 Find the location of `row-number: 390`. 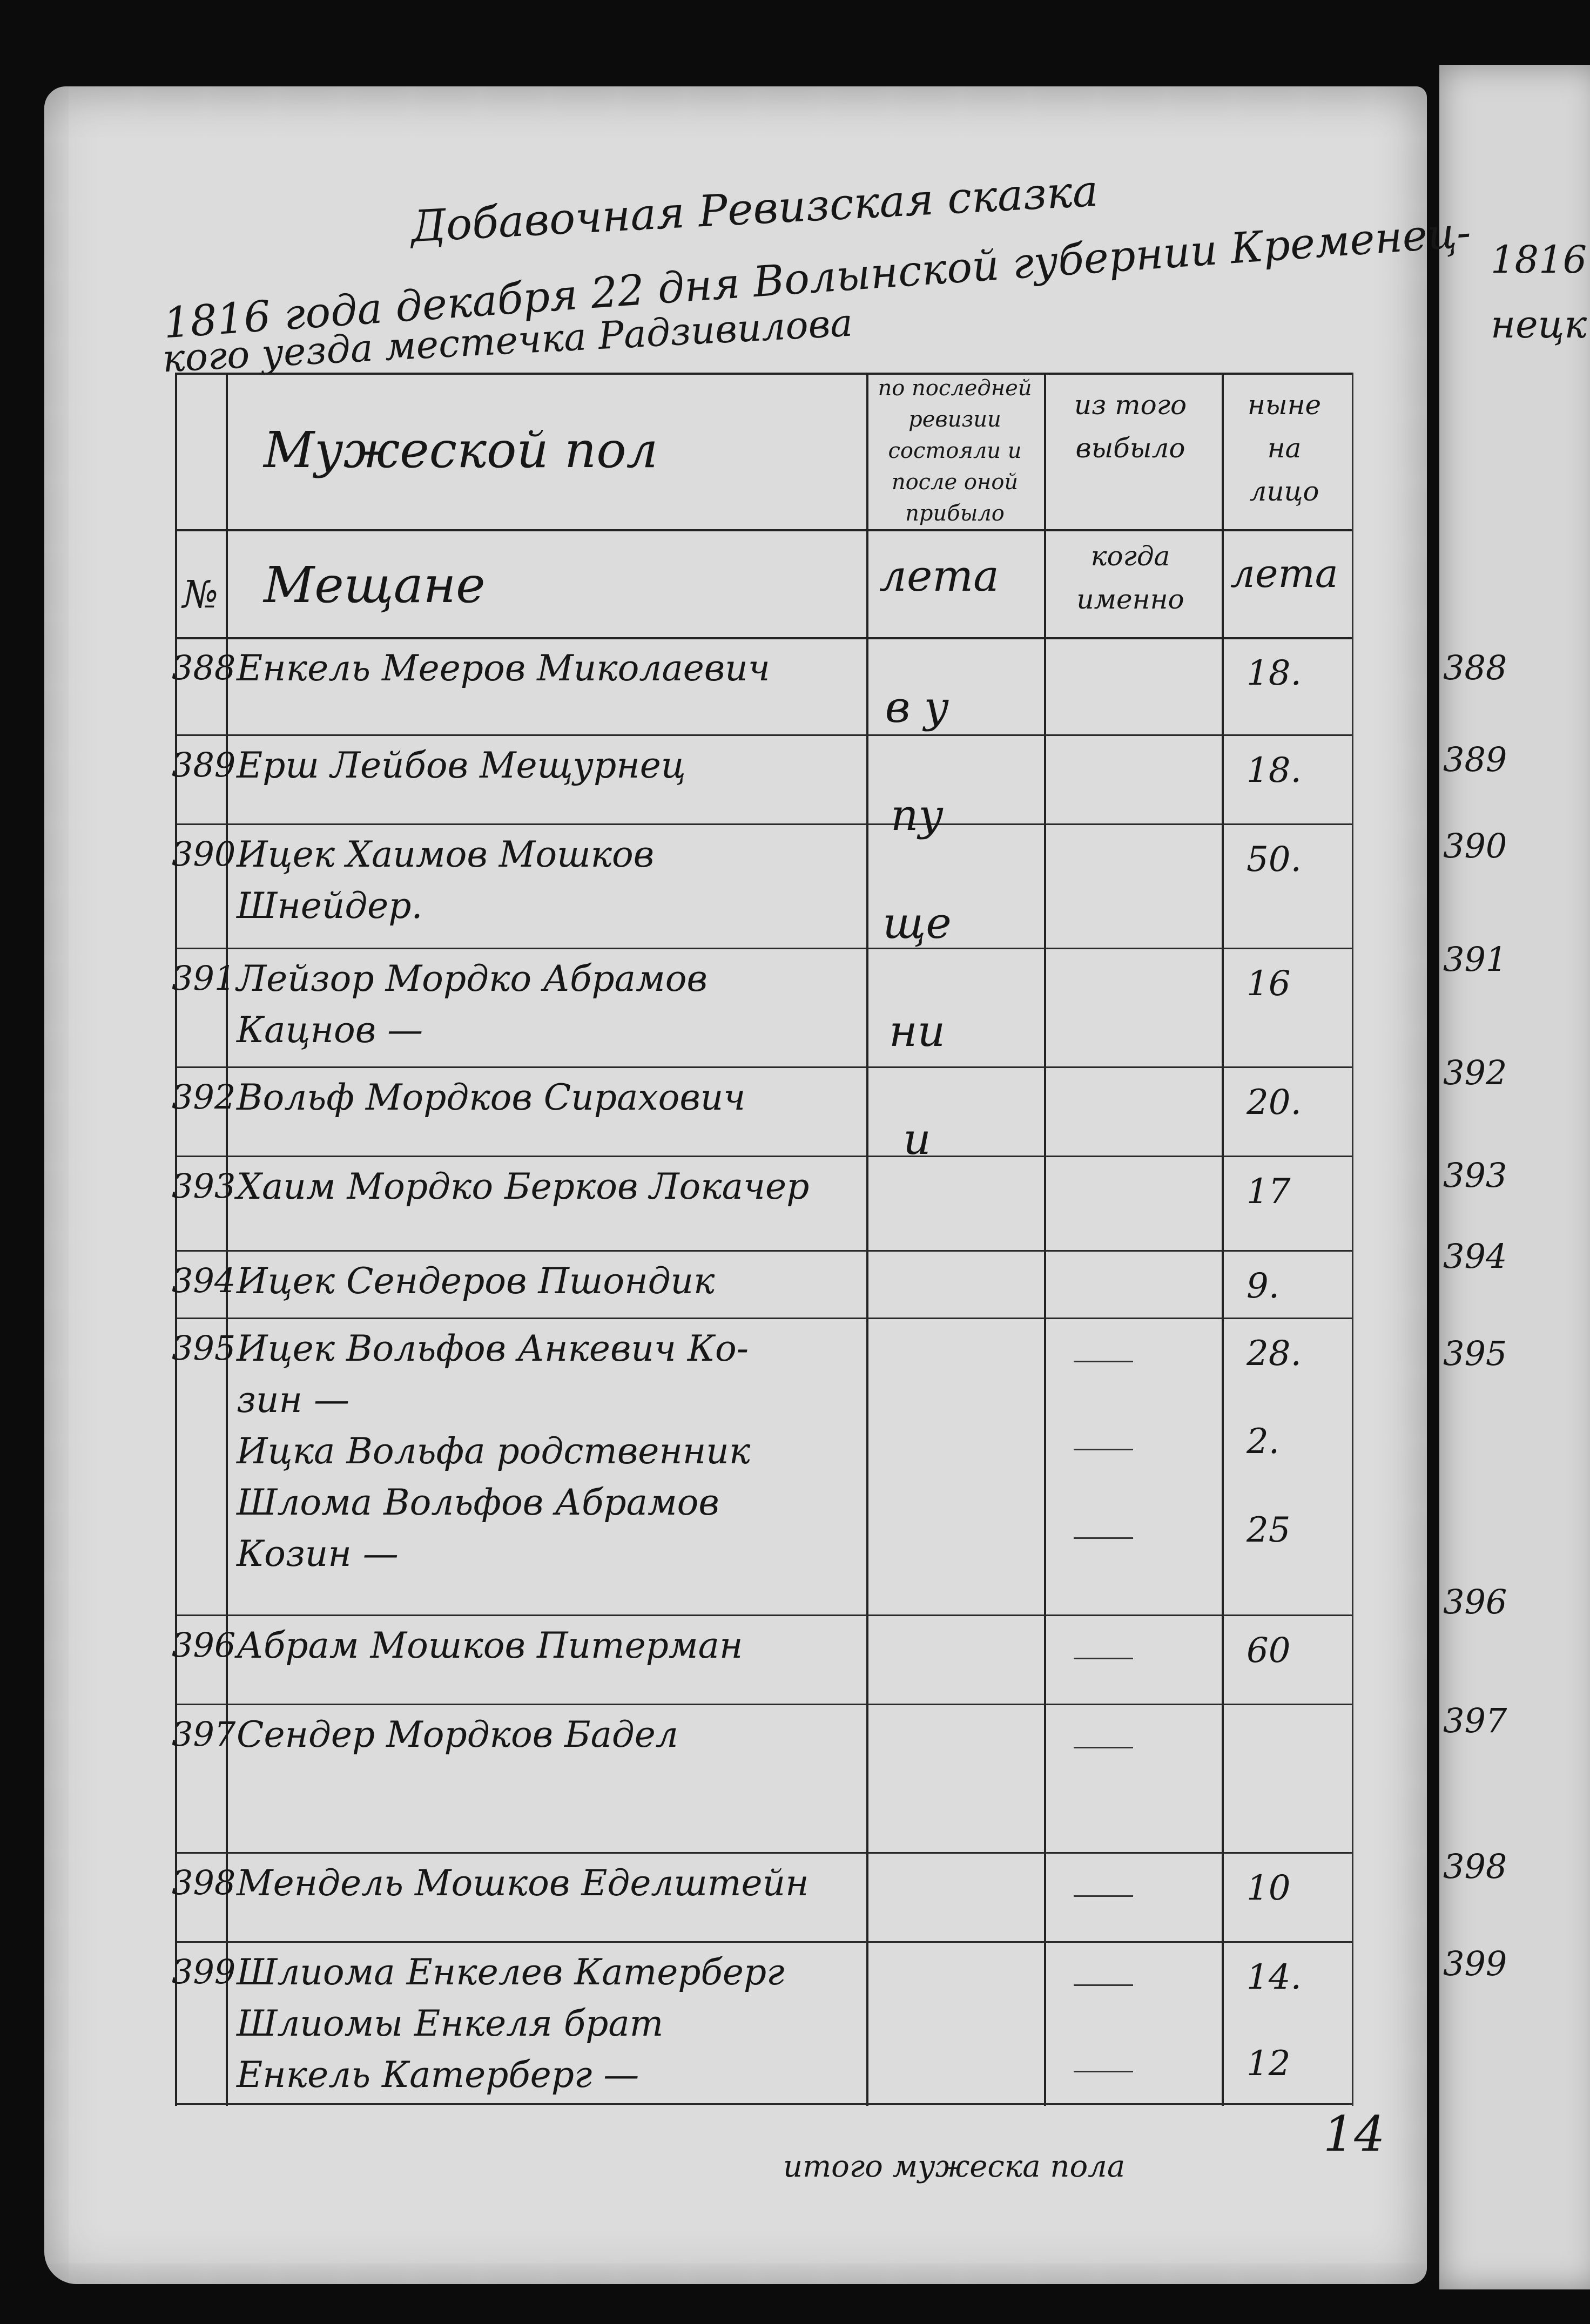

row-number: 390 is located at coordinates (204, 854).